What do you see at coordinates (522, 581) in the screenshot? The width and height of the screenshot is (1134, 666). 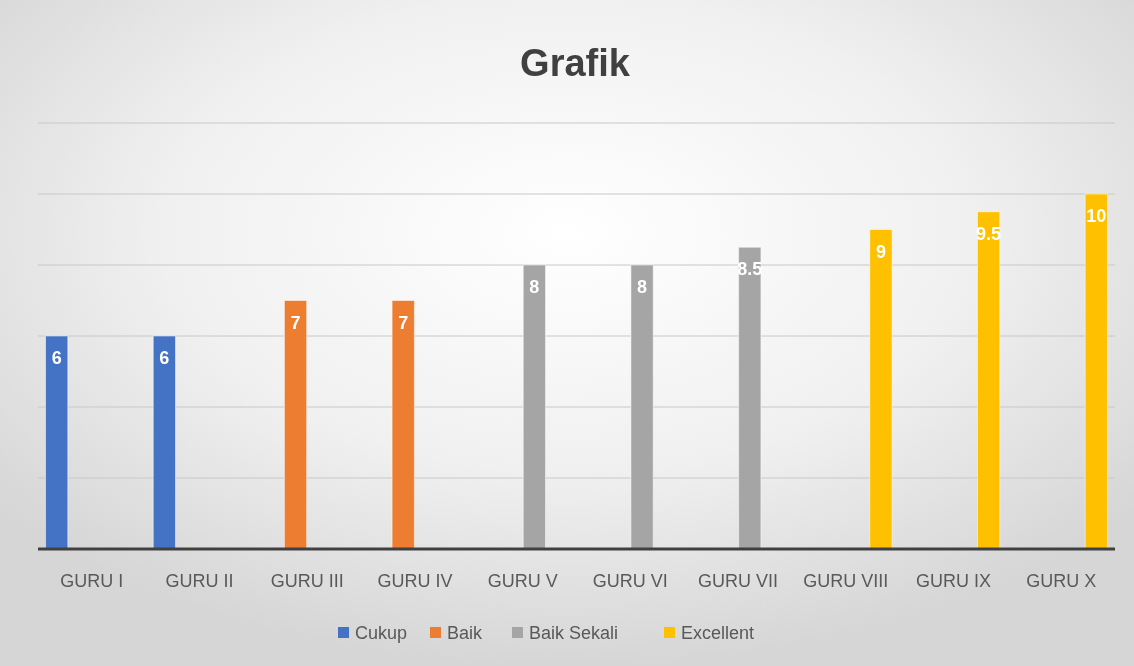 I see `x-tick-label: GURU V` at bounding box center [522, 581].